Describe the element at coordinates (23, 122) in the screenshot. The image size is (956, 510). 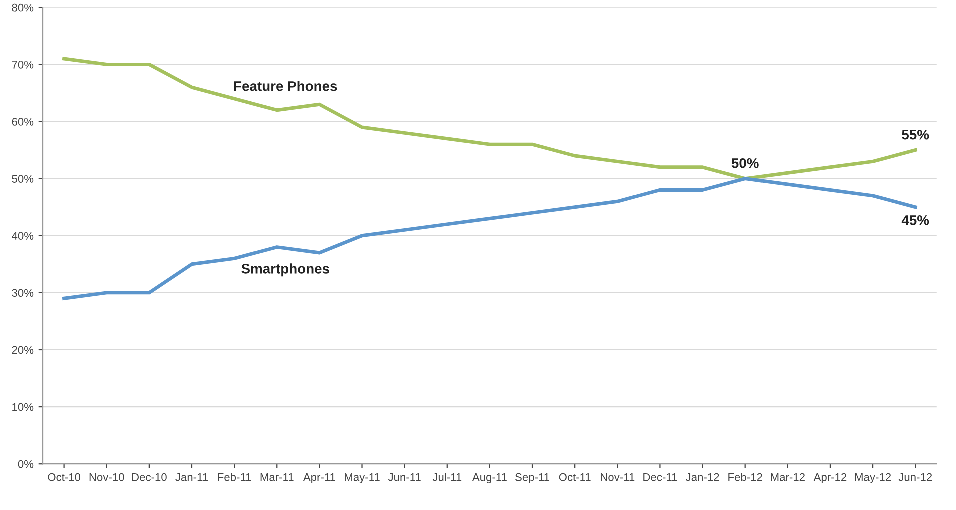
I see `y-tick-label: 60%` at that location.